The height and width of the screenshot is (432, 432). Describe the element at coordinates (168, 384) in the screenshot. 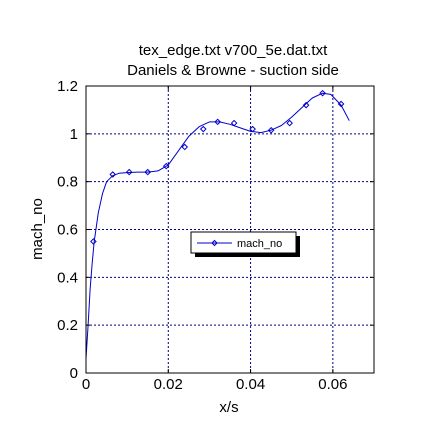

I see `x-tick-label: 0.02` at that location.